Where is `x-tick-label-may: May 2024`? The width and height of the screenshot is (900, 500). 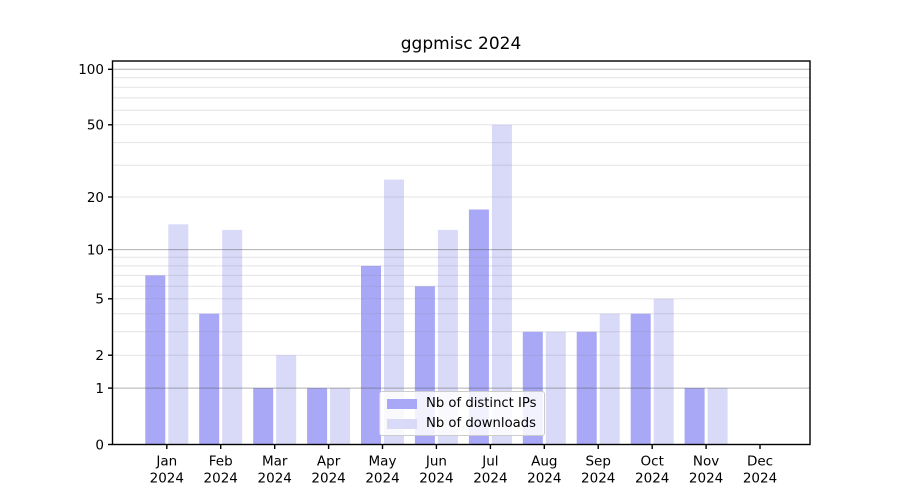
x-tick-label-may: May 2024 is located at coordinates (382, 470).